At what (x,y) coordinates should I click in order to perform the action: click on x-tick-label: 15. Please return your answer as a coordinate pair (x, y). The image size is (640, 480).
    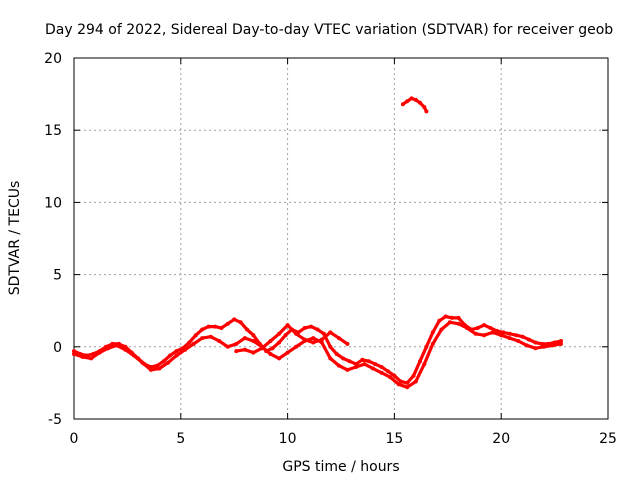
    Looking at the image, I should click on (394, 439).